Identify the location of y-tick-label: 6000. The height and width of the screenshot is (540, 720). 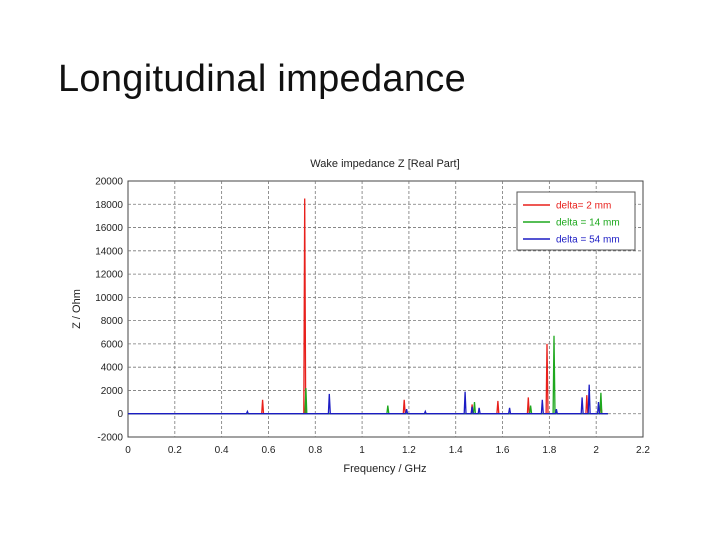
(112, 344).